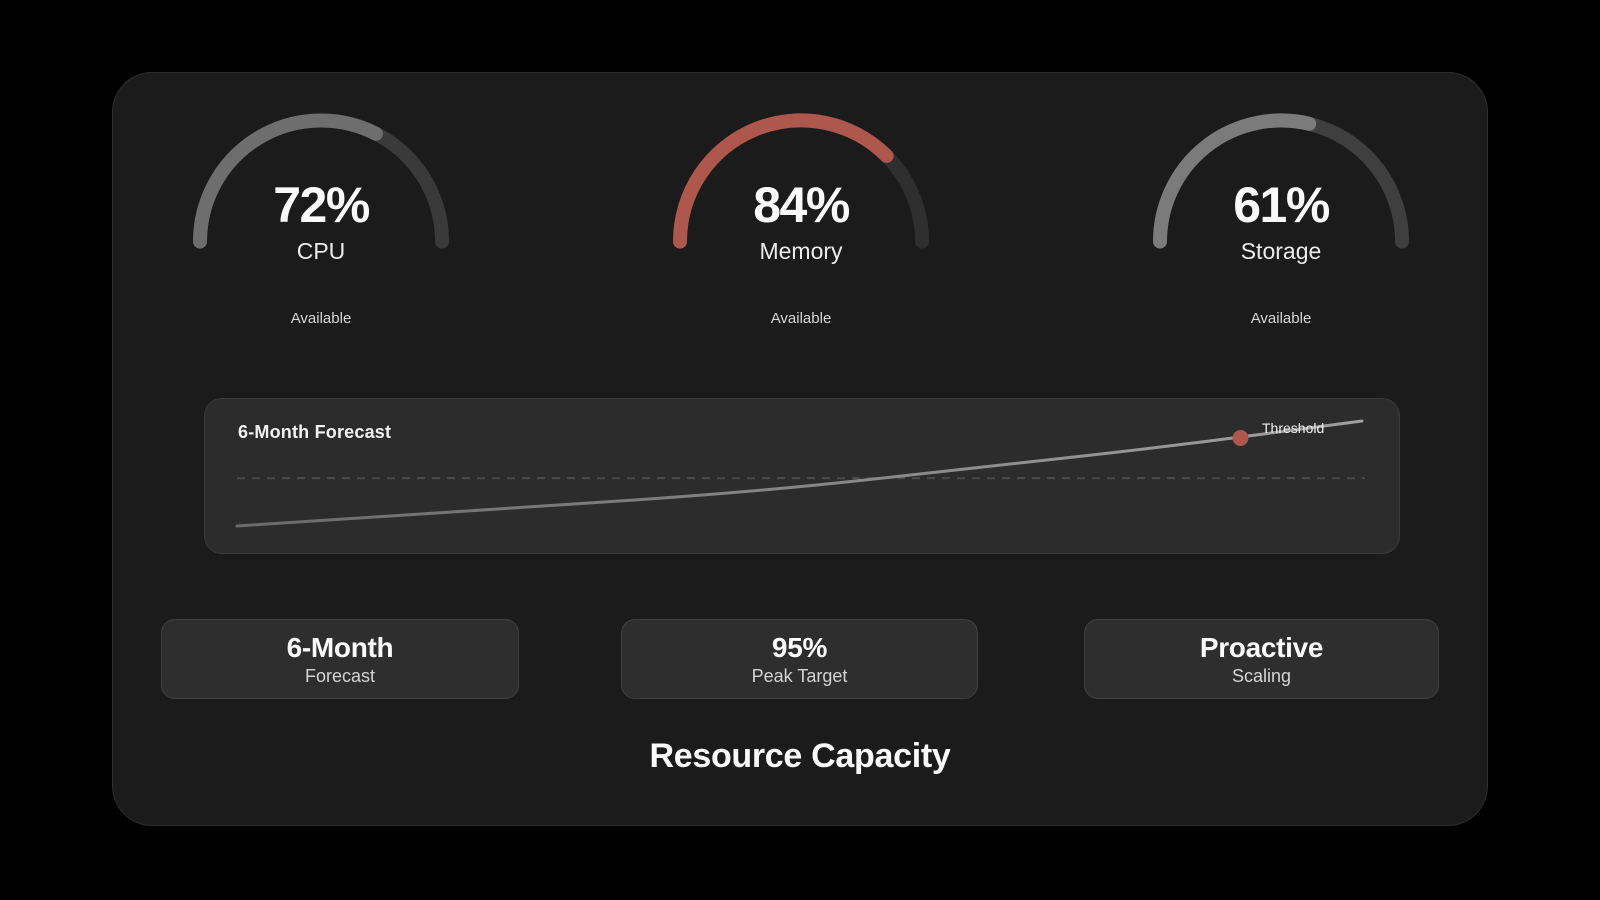  I want to click on gauge-memory: 84% Memory Available, so click(801, 228).